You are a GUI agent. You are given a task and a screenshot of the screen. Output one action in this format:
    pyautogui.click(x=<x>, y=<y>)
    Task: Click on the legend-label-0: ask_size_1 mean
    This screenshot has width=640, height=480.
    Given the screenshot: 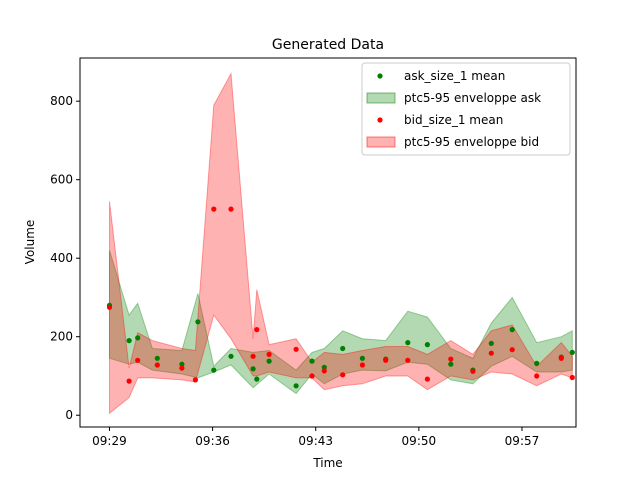 What is the action you would take?
    pyautogui.click(x=454, y=76)
    